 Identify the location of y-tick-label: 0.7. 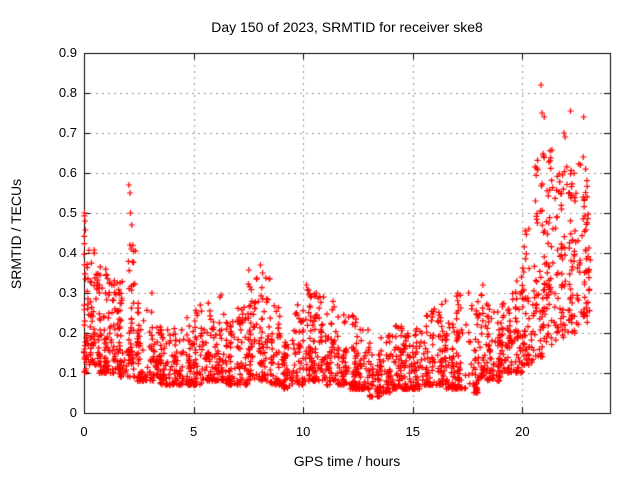
(67, 132).